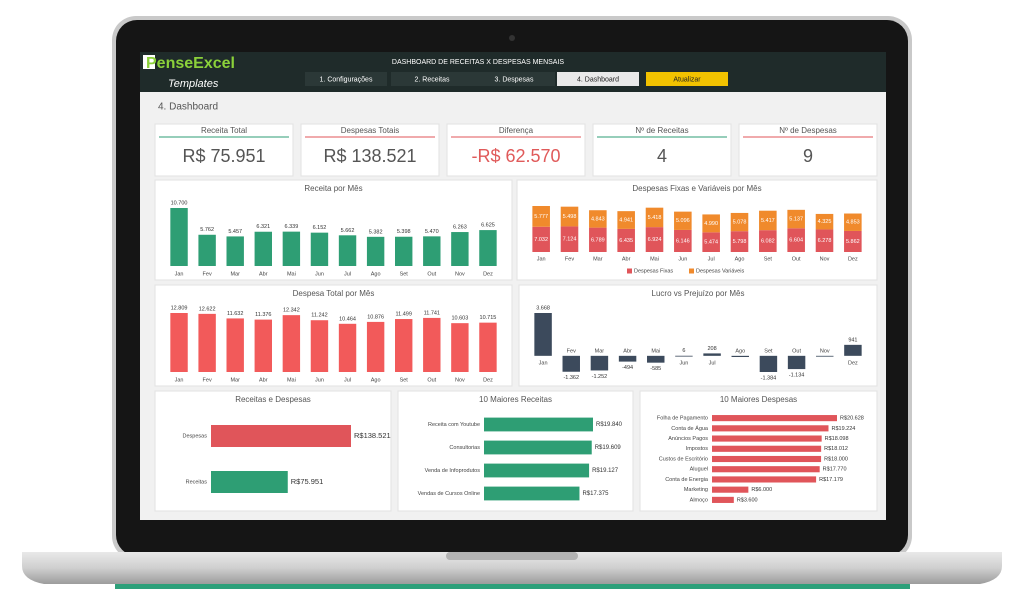  Describe the element at coordinates (464, 448) in the screenshot. I see `category-label: Consultorias` at that location.